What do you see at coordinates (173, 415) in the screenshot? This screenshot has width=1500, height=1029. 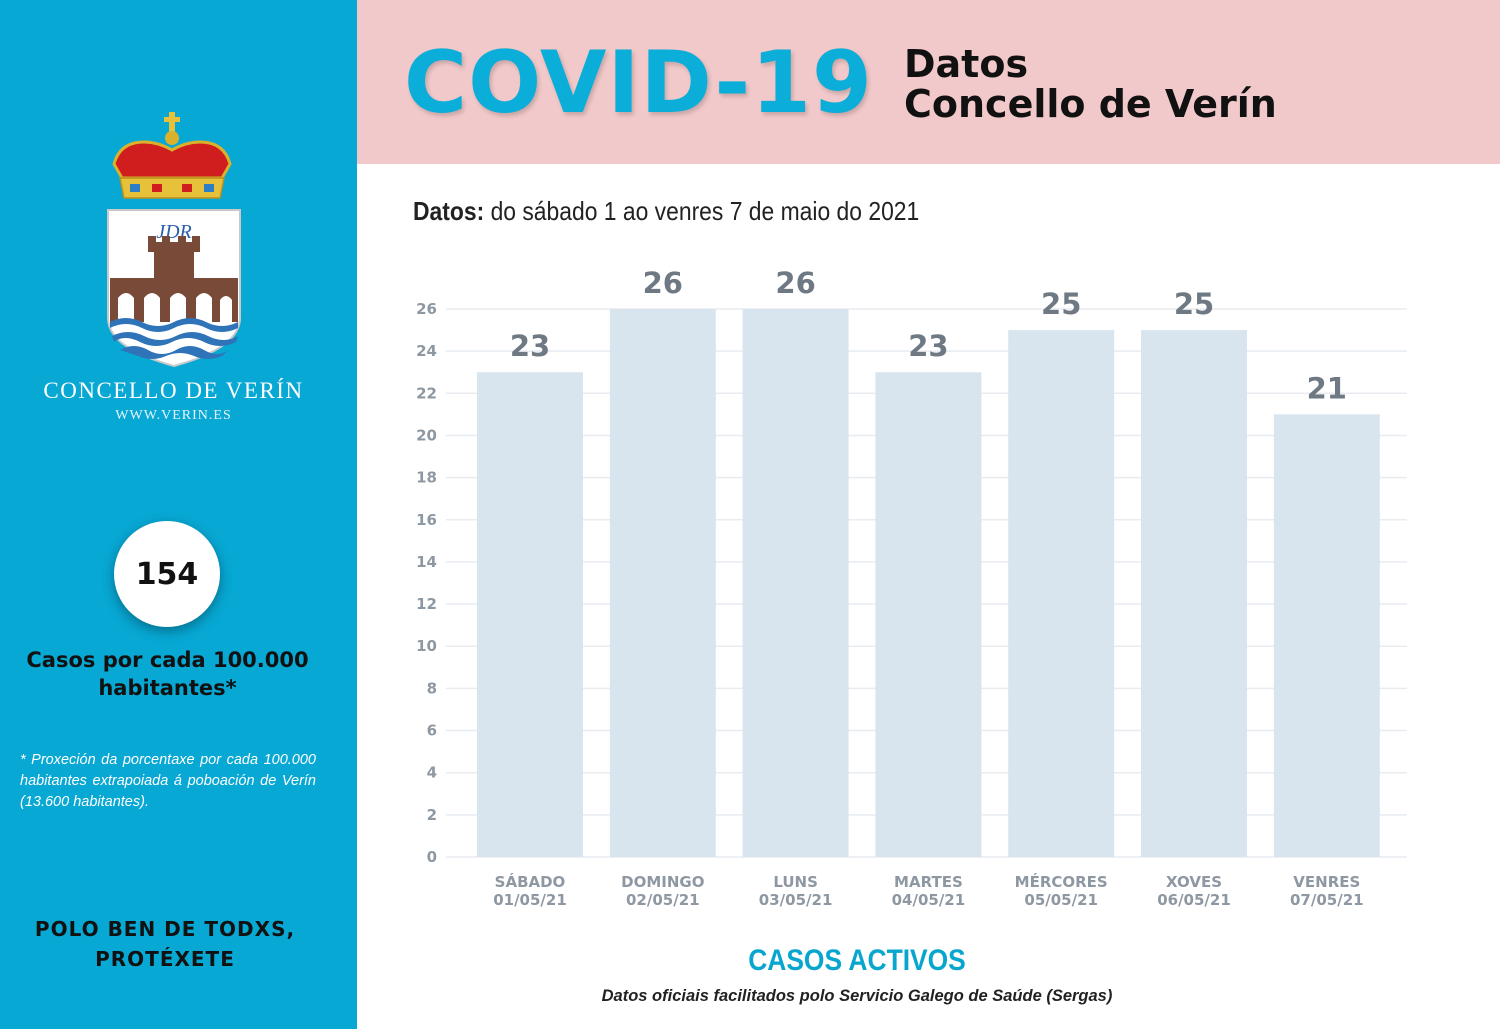 I see `org-website: WWW.VERIN.ES` at bounding box center [173, 415].